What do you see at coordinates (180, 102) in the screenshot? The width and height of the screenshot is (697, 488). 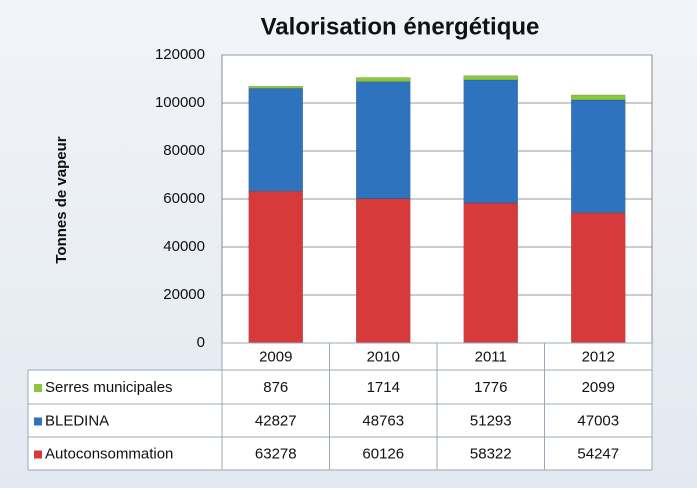 I see `y-tick-label: 100000` at bounding box center [180, 102].